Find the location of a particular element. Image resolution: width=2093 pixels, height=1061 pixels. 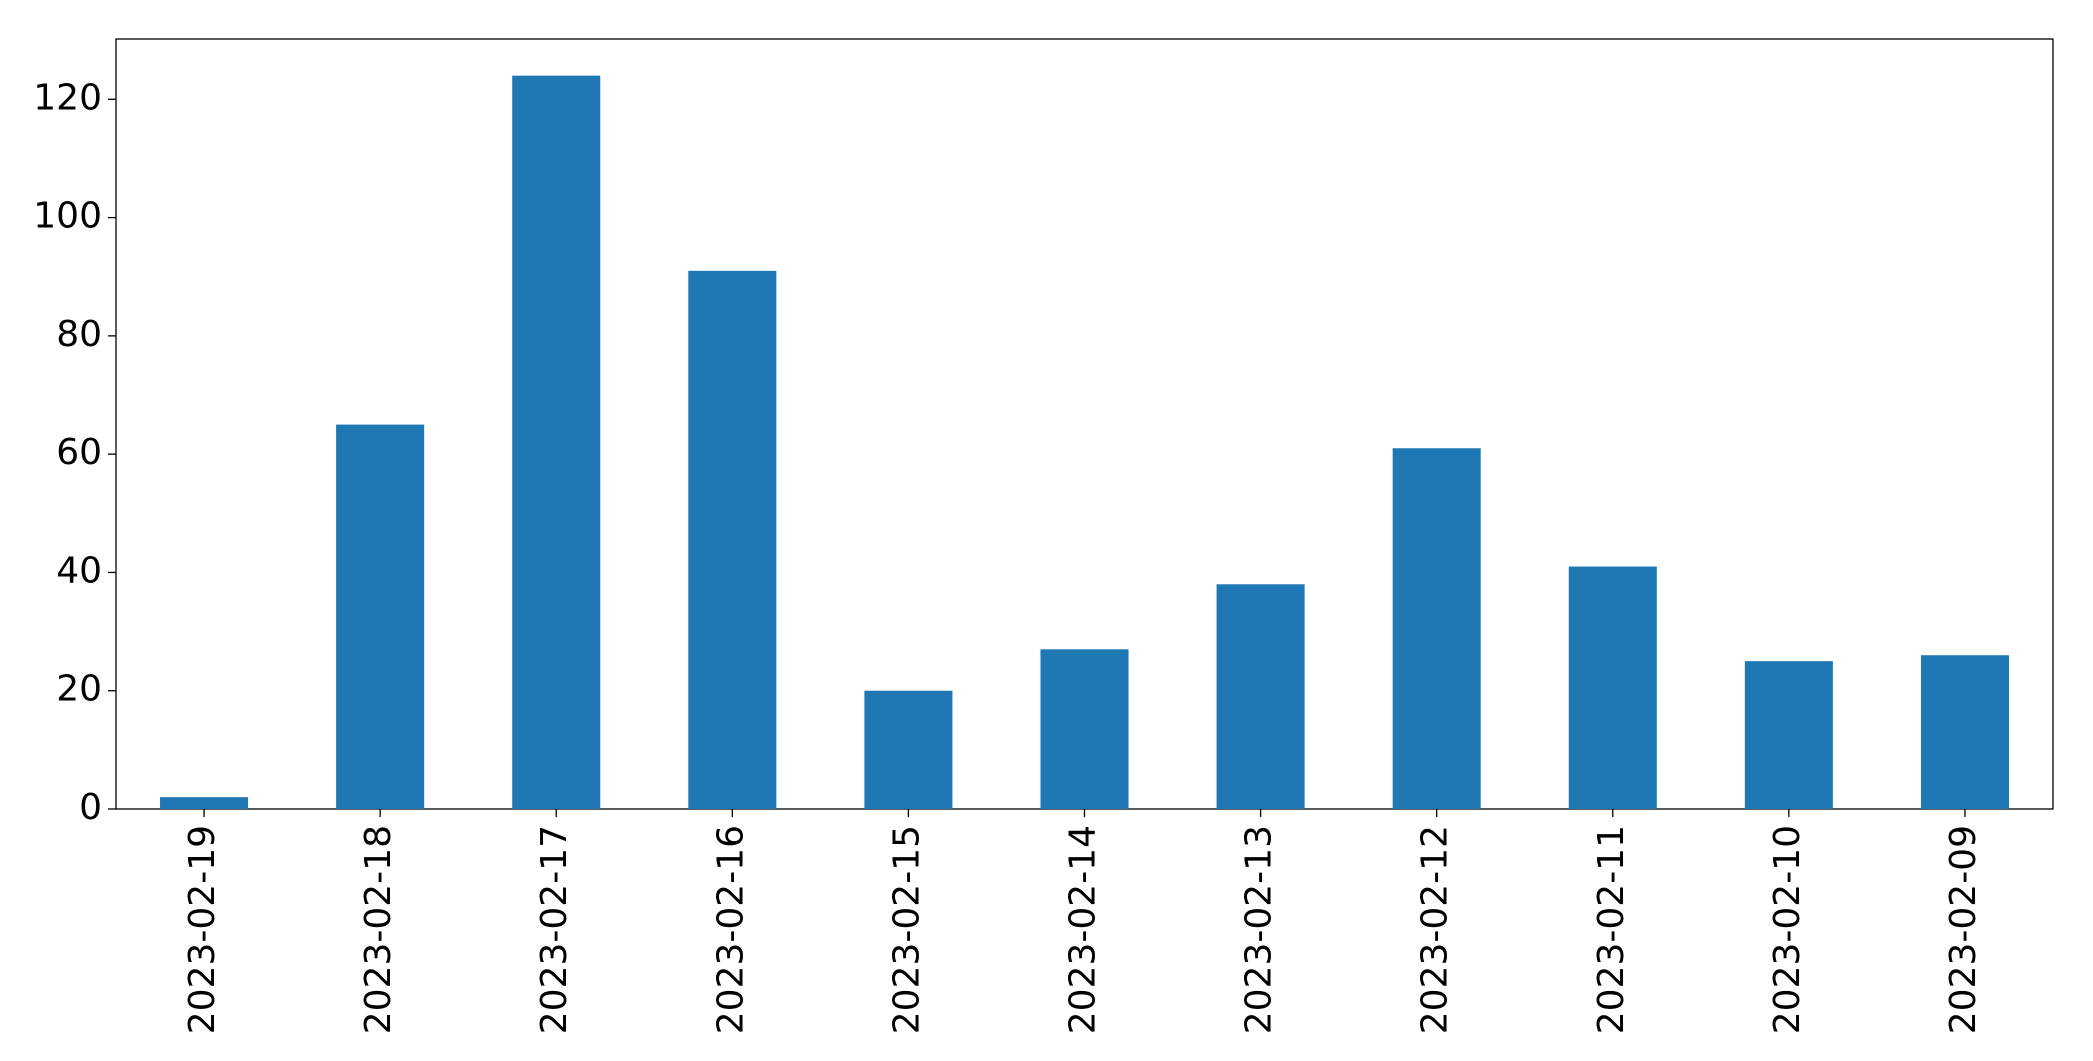

y-tick-label: 20 is located at coordinates (79, 689).